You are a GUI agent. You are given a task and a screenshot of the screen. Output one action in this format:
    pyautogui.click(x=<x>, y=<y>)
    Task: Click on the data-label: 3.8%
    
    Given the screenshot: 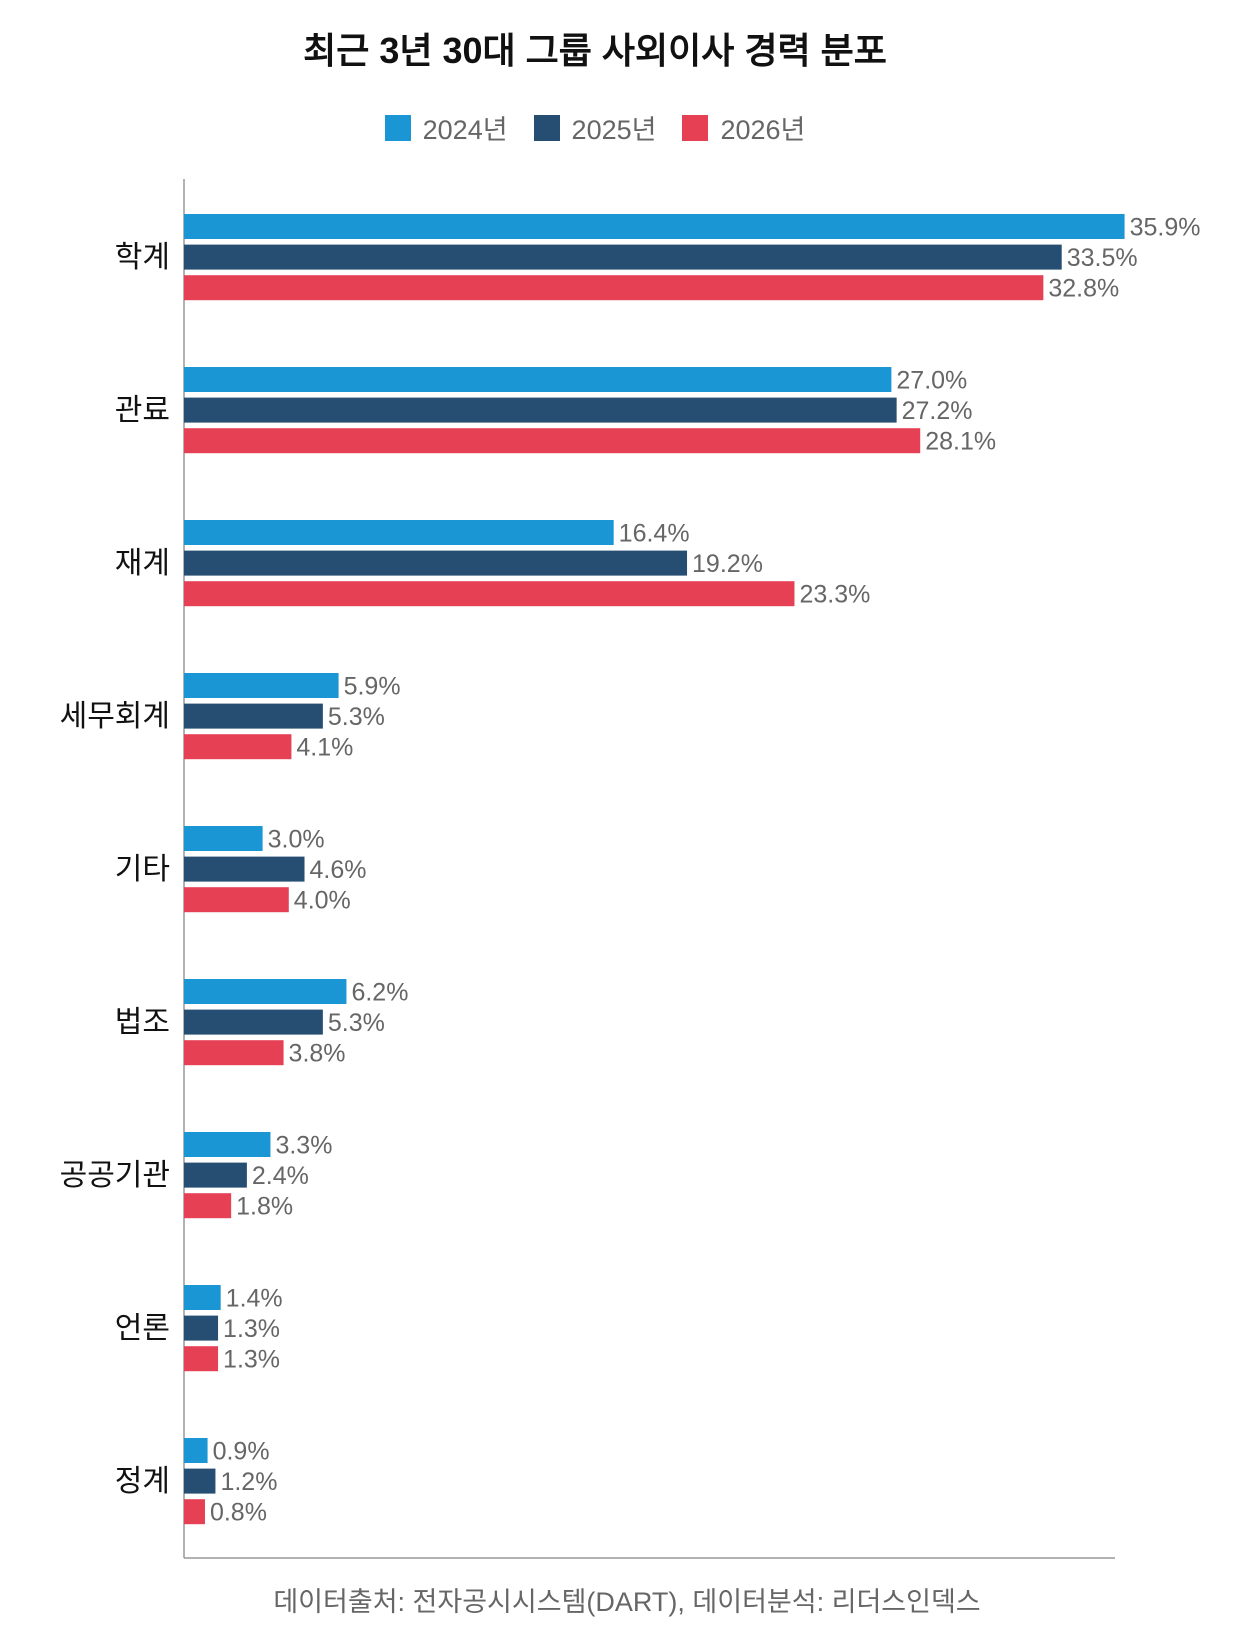 What is the action you would take?
    pyautogui.click(x=317, y=1054)
    